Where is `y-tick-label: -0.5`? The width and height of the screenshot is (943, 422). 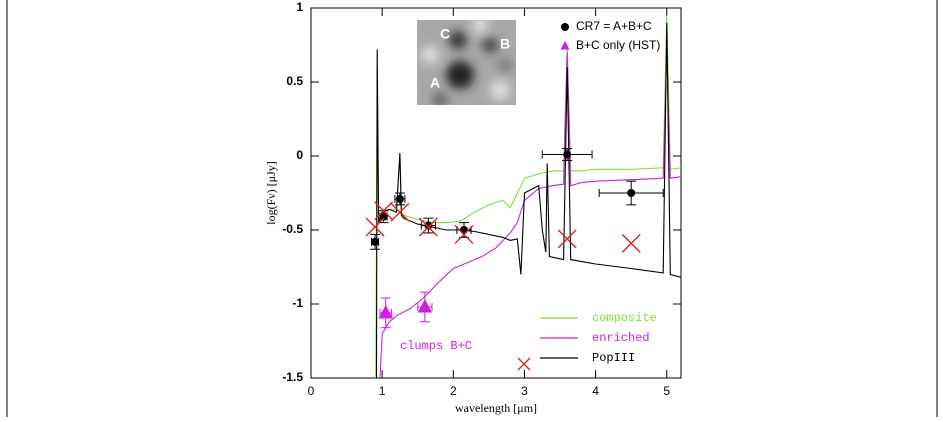 y-tick-label: -0.5 is located at coordinates (292, 229).